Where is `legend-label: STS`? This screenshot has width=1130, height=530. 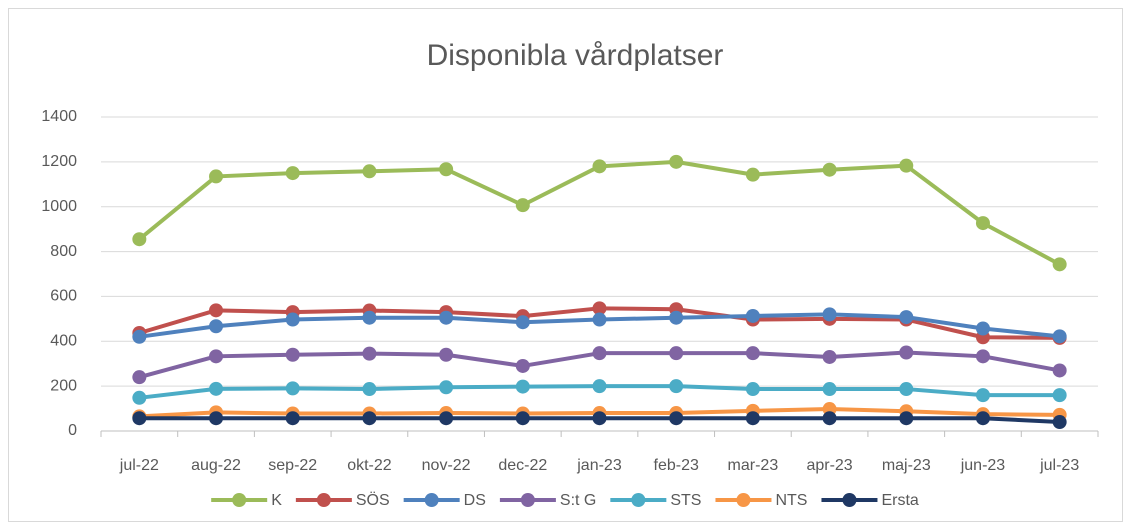
legend-label: STS is located at coordinates (685, 500).